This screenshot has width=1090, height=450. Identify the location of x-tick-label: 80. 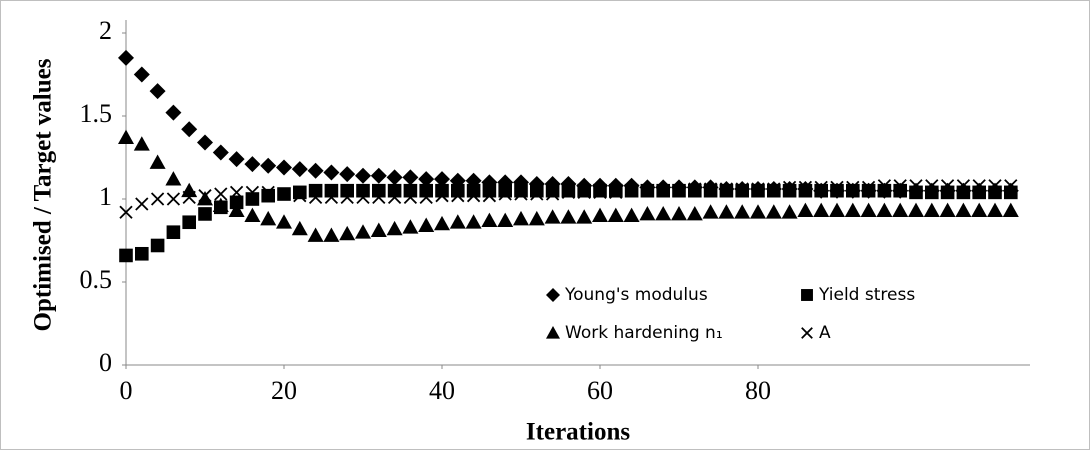
(758, 390).